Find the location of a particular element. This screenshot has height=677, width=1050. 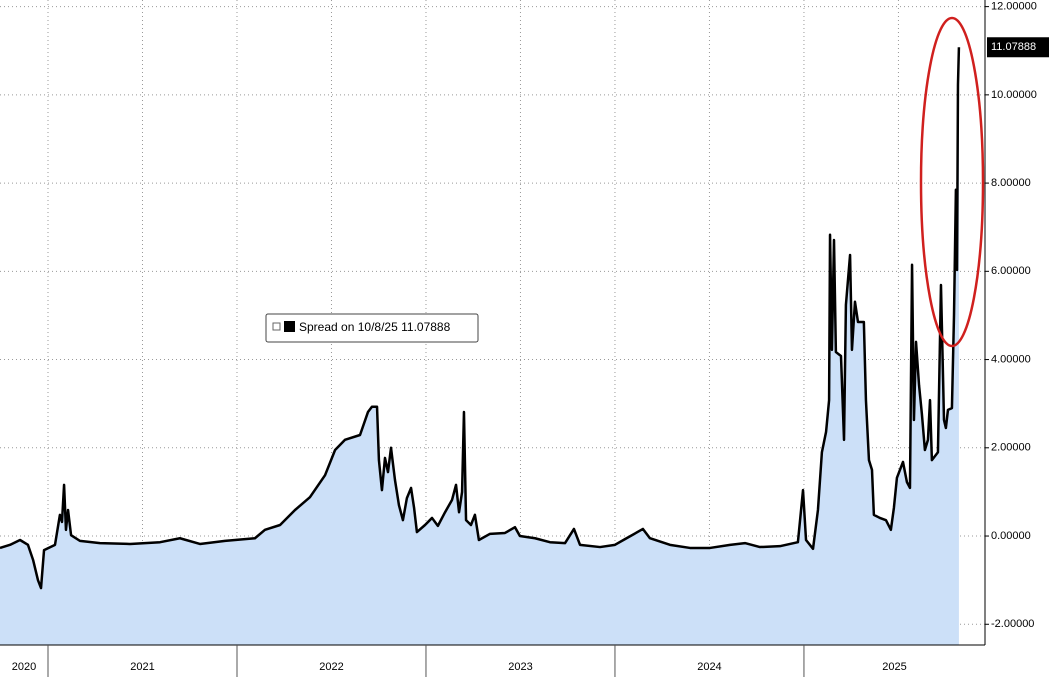

y-tick-label: 10.00000 is located at coordinates (1014, 95).